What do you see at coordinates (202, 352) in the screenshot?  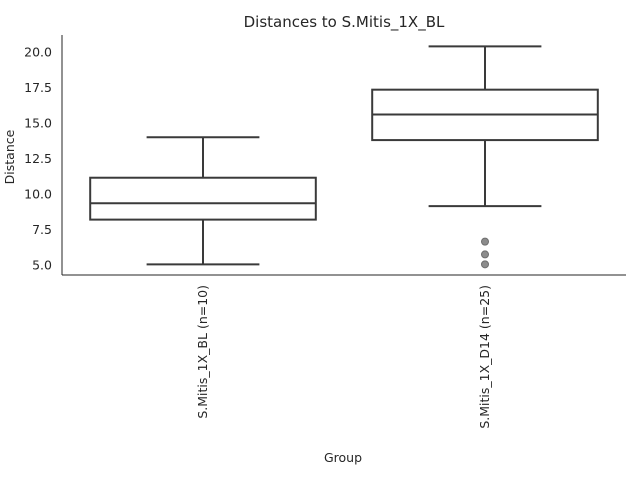 I see `x-tick-label: S.Mitis_1X_BL (n=10)` at bounding box center [202, 352].